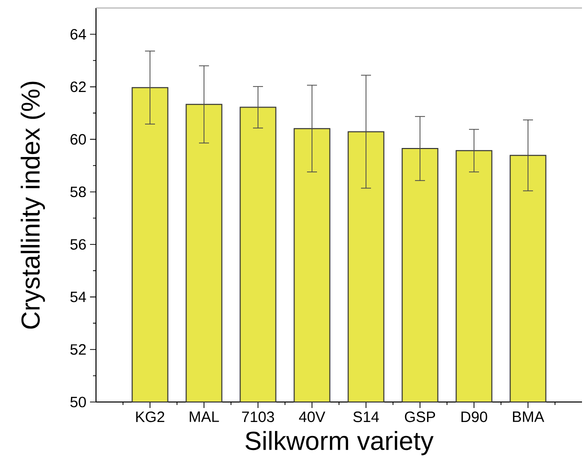 Image resolution: width=584 pixels, height=474 pixels. Describe the element at coordinates (78, 86) in the screenshot. I see `y-tick-label: 62` at that location.